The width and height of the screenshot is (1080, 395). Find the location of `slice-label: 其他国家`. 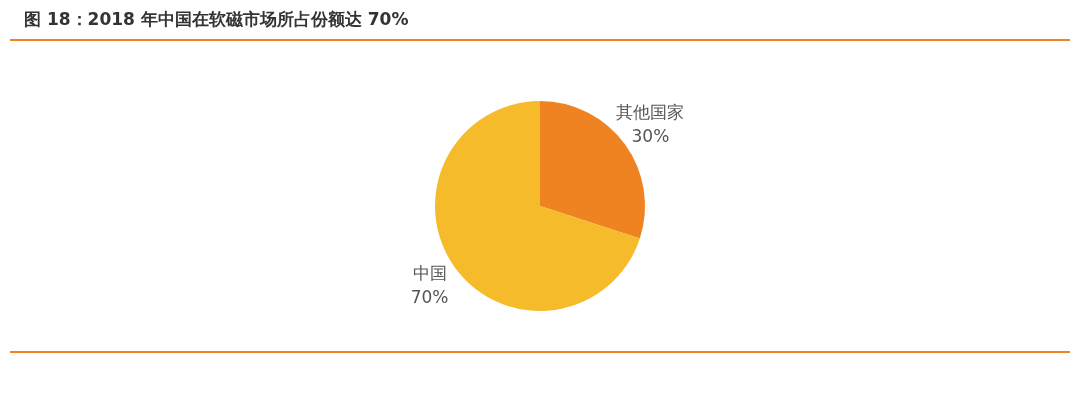

slice-label: 其他国家 is located at coordinates (650, 112).